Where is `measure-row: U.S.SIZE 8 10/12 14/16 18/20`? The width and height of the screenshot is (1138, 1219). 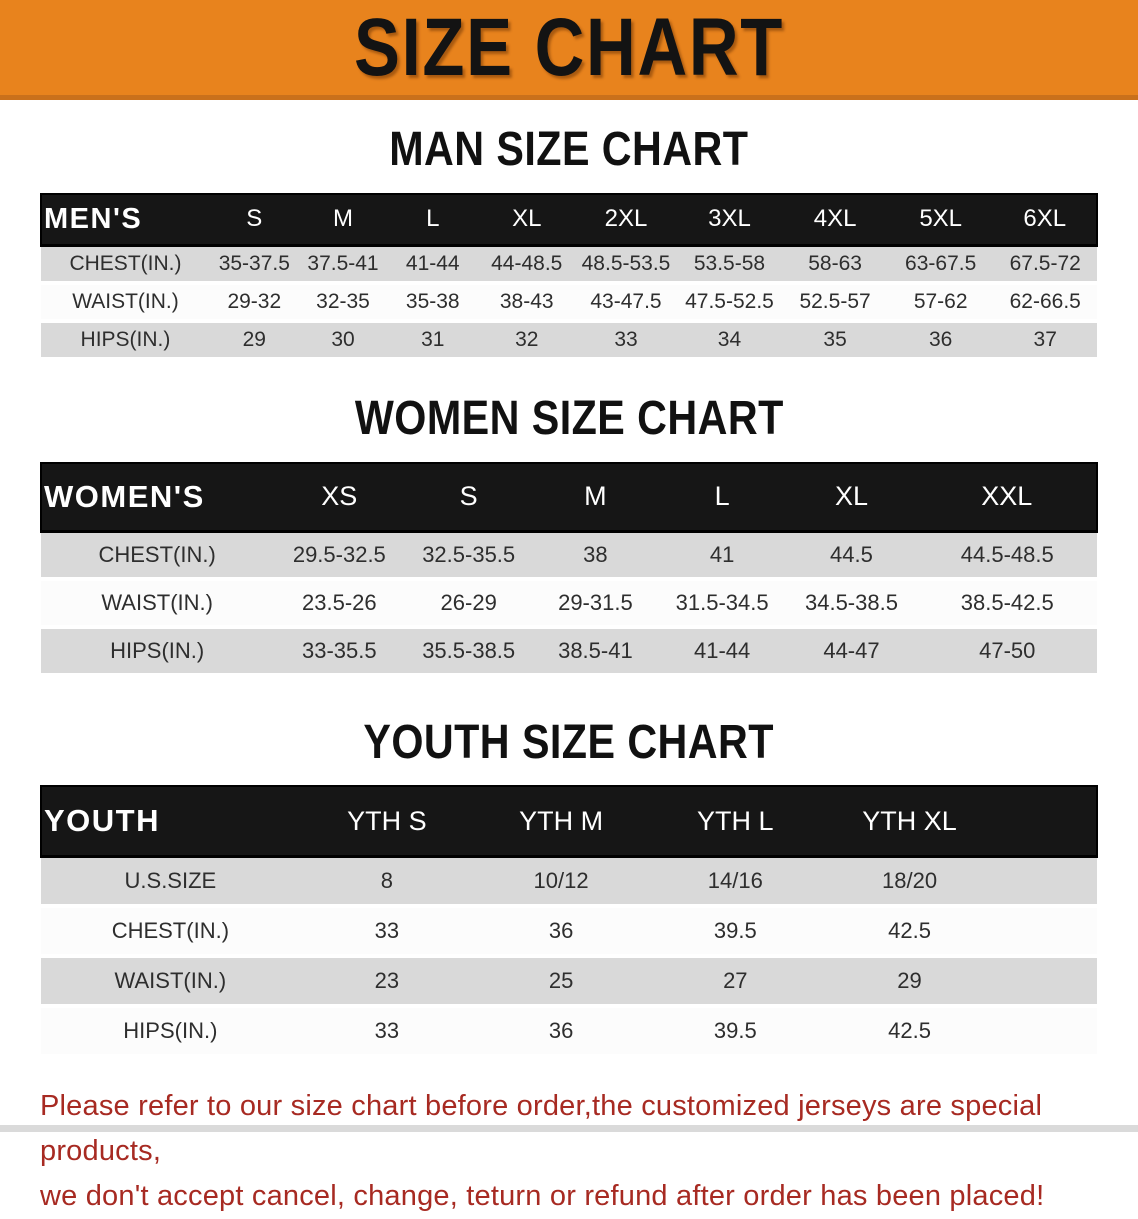
measure-row: U.S.SIZE 8 10/12 14/16 18/20 is located at coordinates (569, 882).